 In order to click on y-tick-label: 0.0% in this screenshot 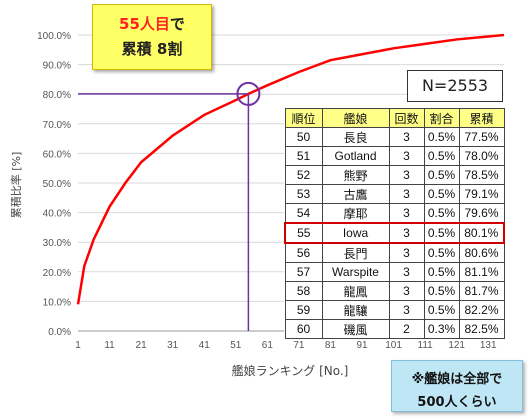, I will do `click(59, 332)`.